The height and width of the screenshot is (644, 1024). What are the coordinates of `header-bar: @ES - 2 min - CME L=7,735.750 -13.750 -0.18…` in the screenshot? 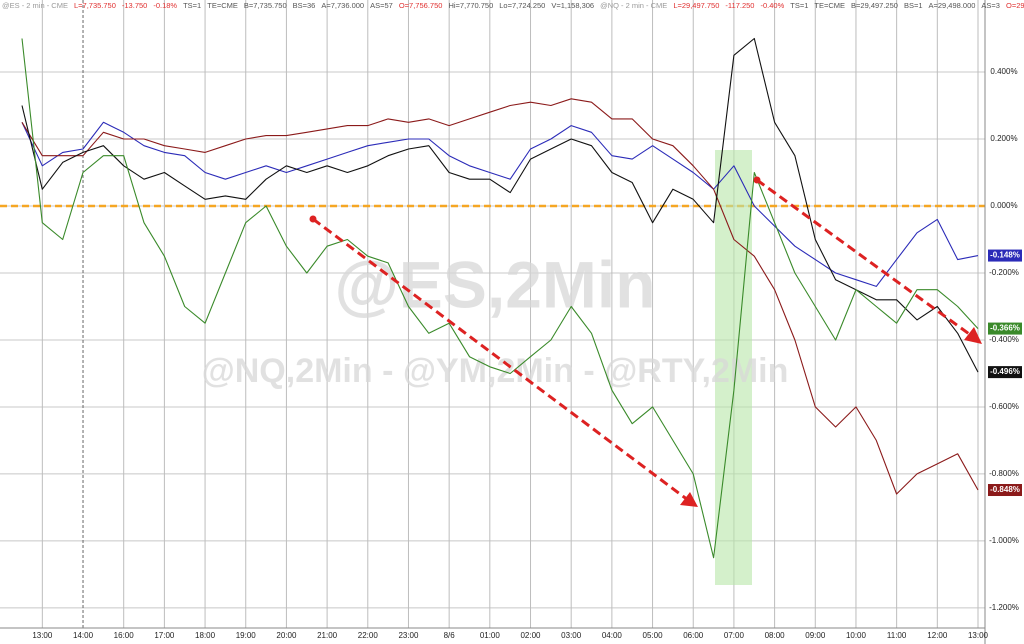 It's located at (513, 5).